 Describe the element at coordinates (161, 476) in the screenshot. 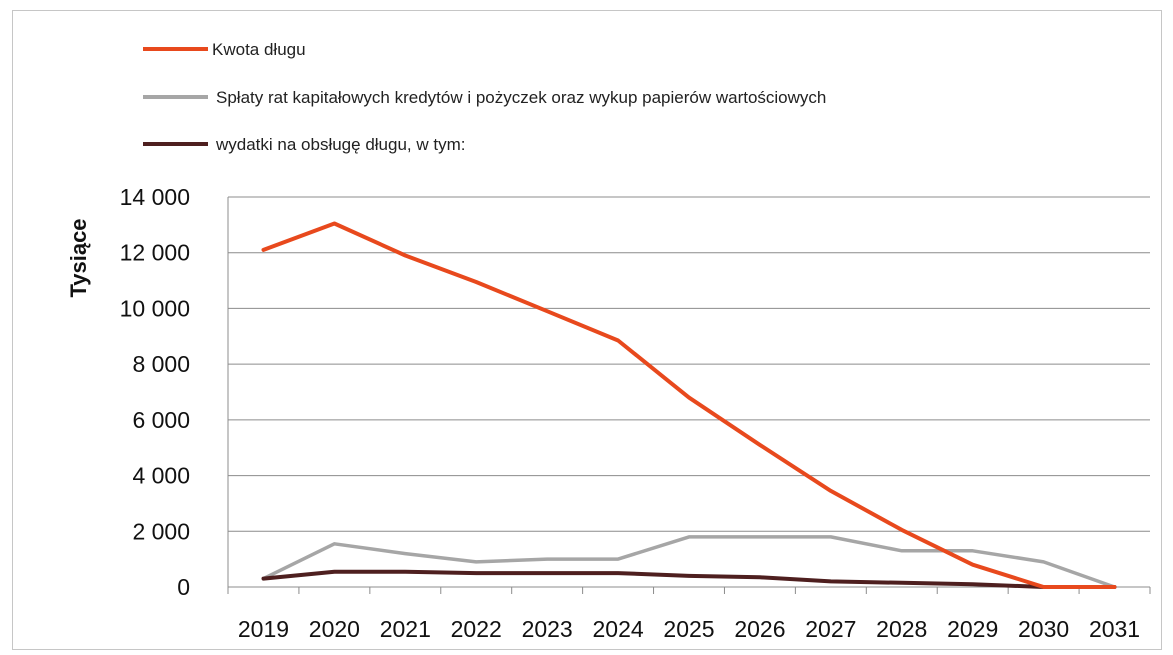

I see `y-tick-label: 4 000` at that location.